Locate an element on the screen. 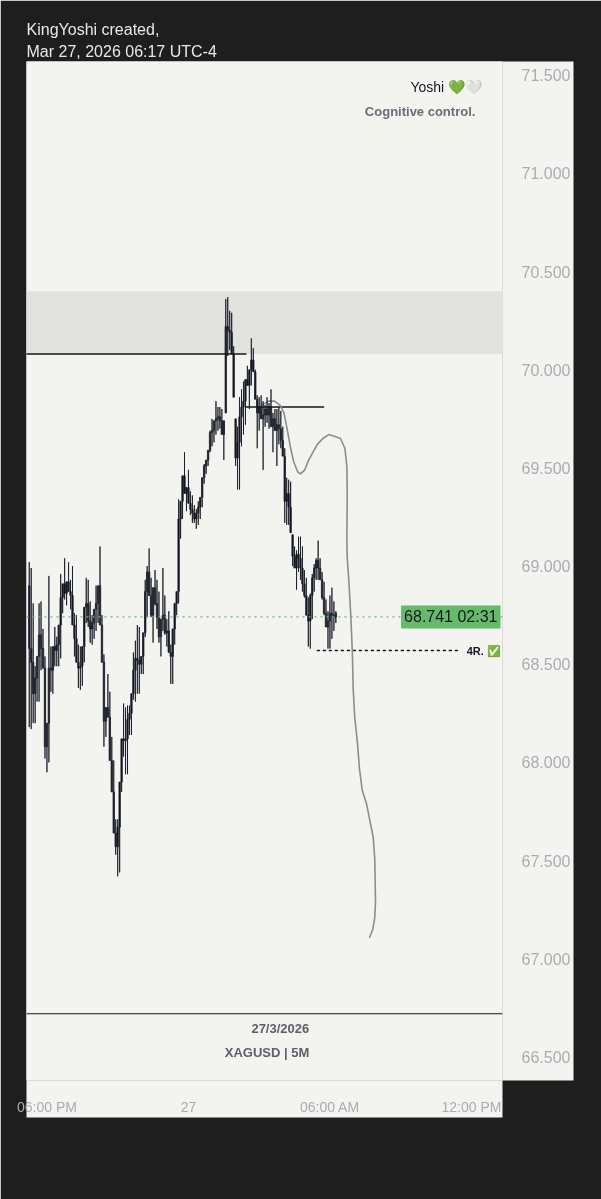  annotation: Yoshi 💚🤍 is located at coordinates (447, 87).